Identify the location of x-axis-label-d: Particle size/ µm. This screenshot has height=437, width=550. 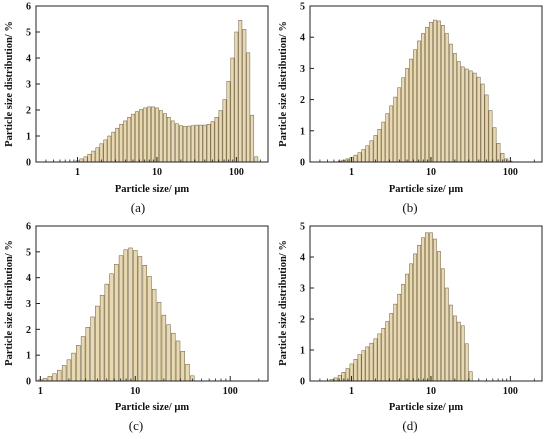
(426, 407).